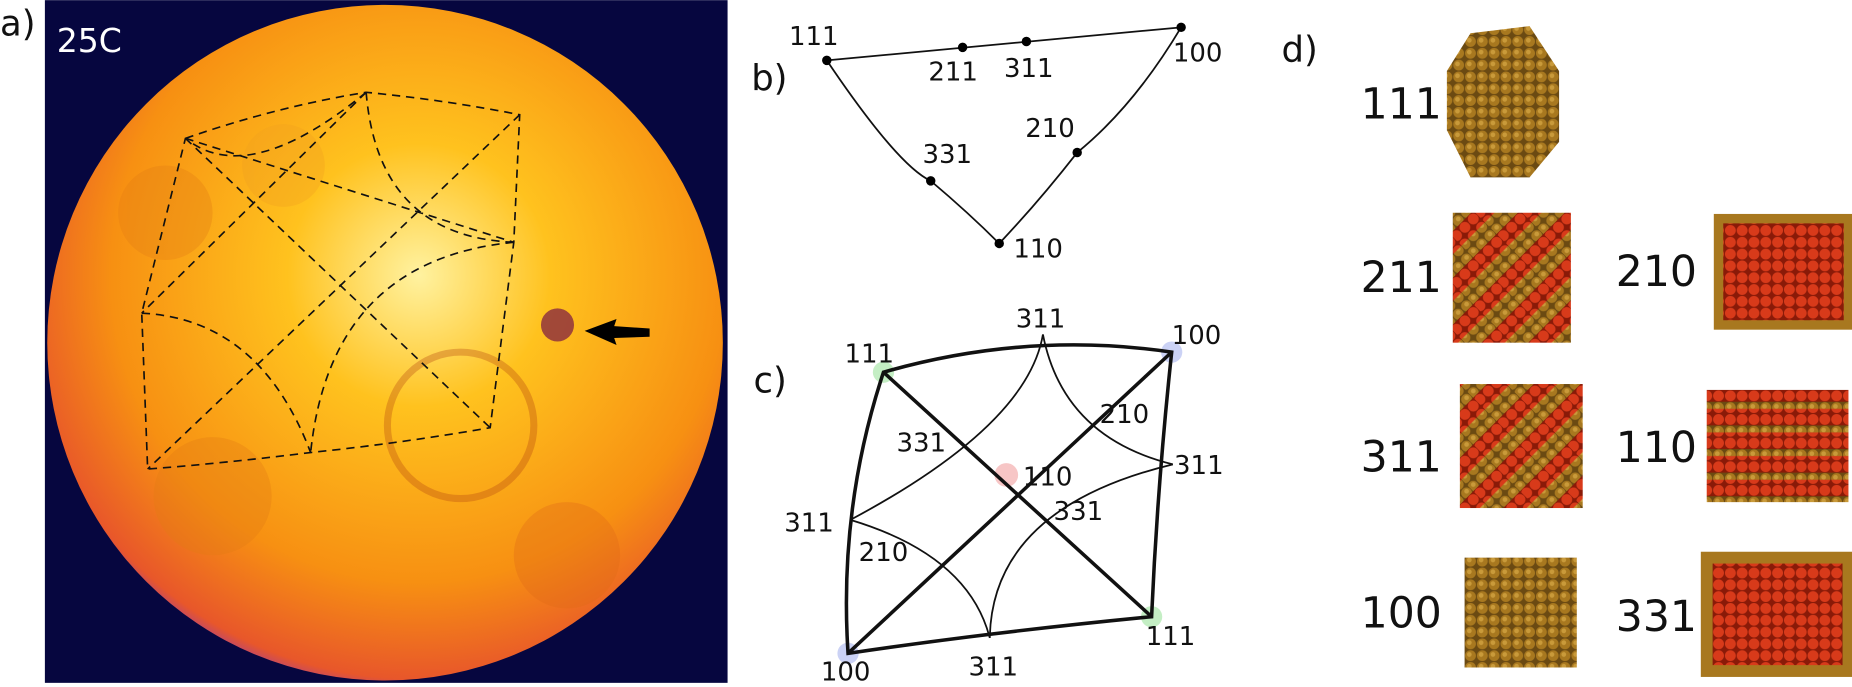 This screenshot has width=1852, height=687. What do you see at coordinates (89, 40) in the screenshot?
I see `temperature-label: 25C` at bounding box center [89, 40].